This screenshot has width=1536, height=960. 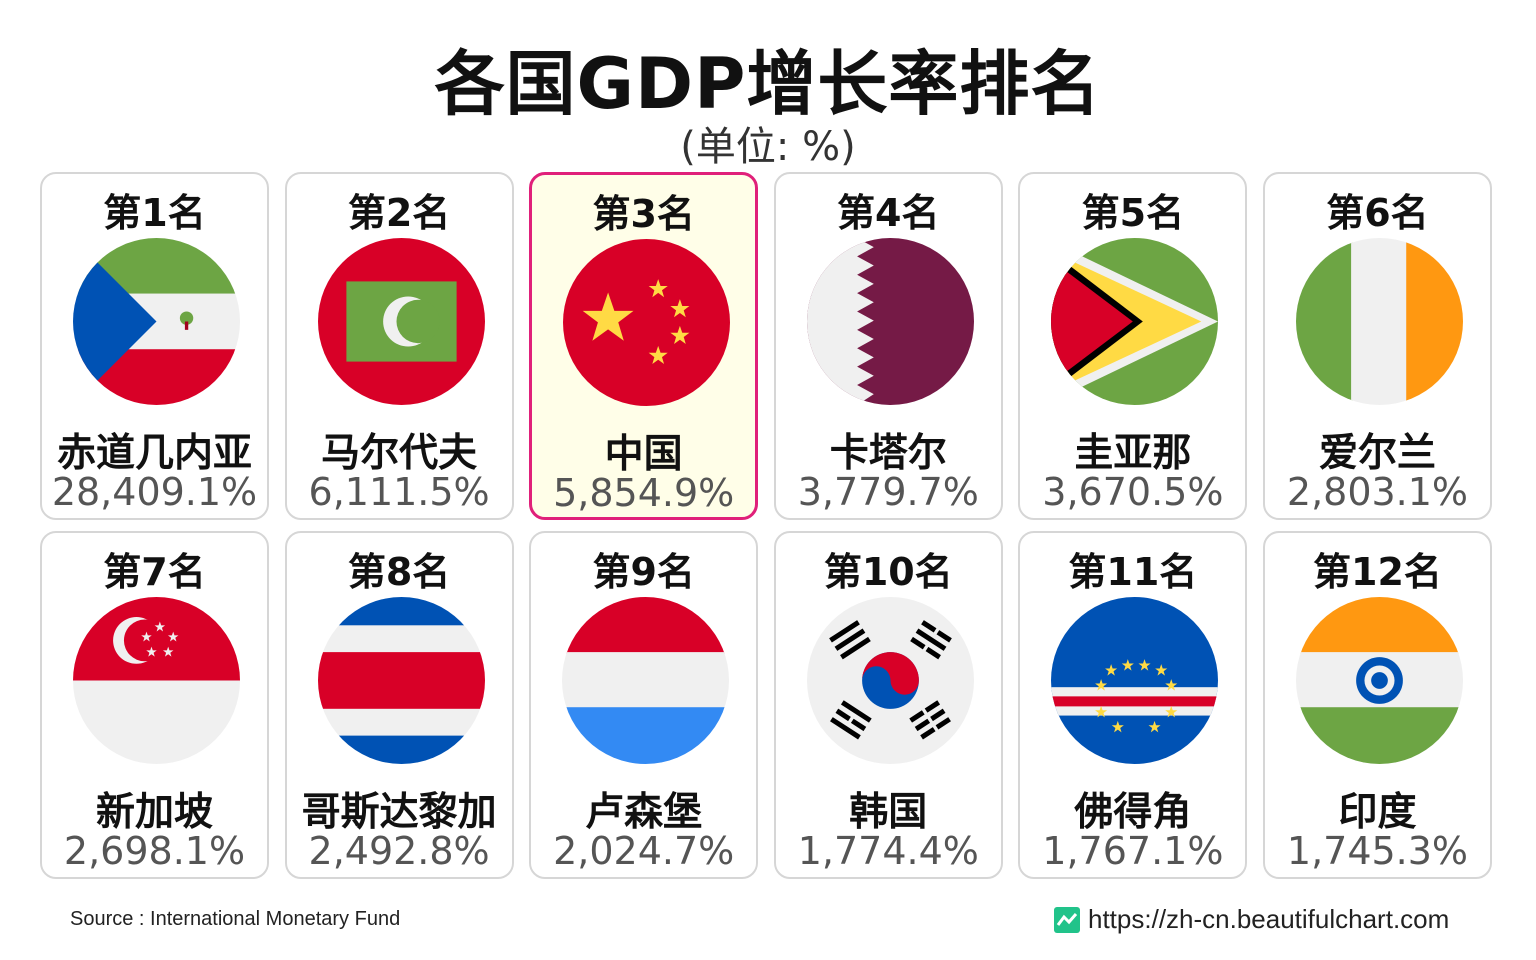 What do you see at coordinates (399, 572) in the screenshot?
I see `rank-label: 第8名` at bounding box center [399, 572].